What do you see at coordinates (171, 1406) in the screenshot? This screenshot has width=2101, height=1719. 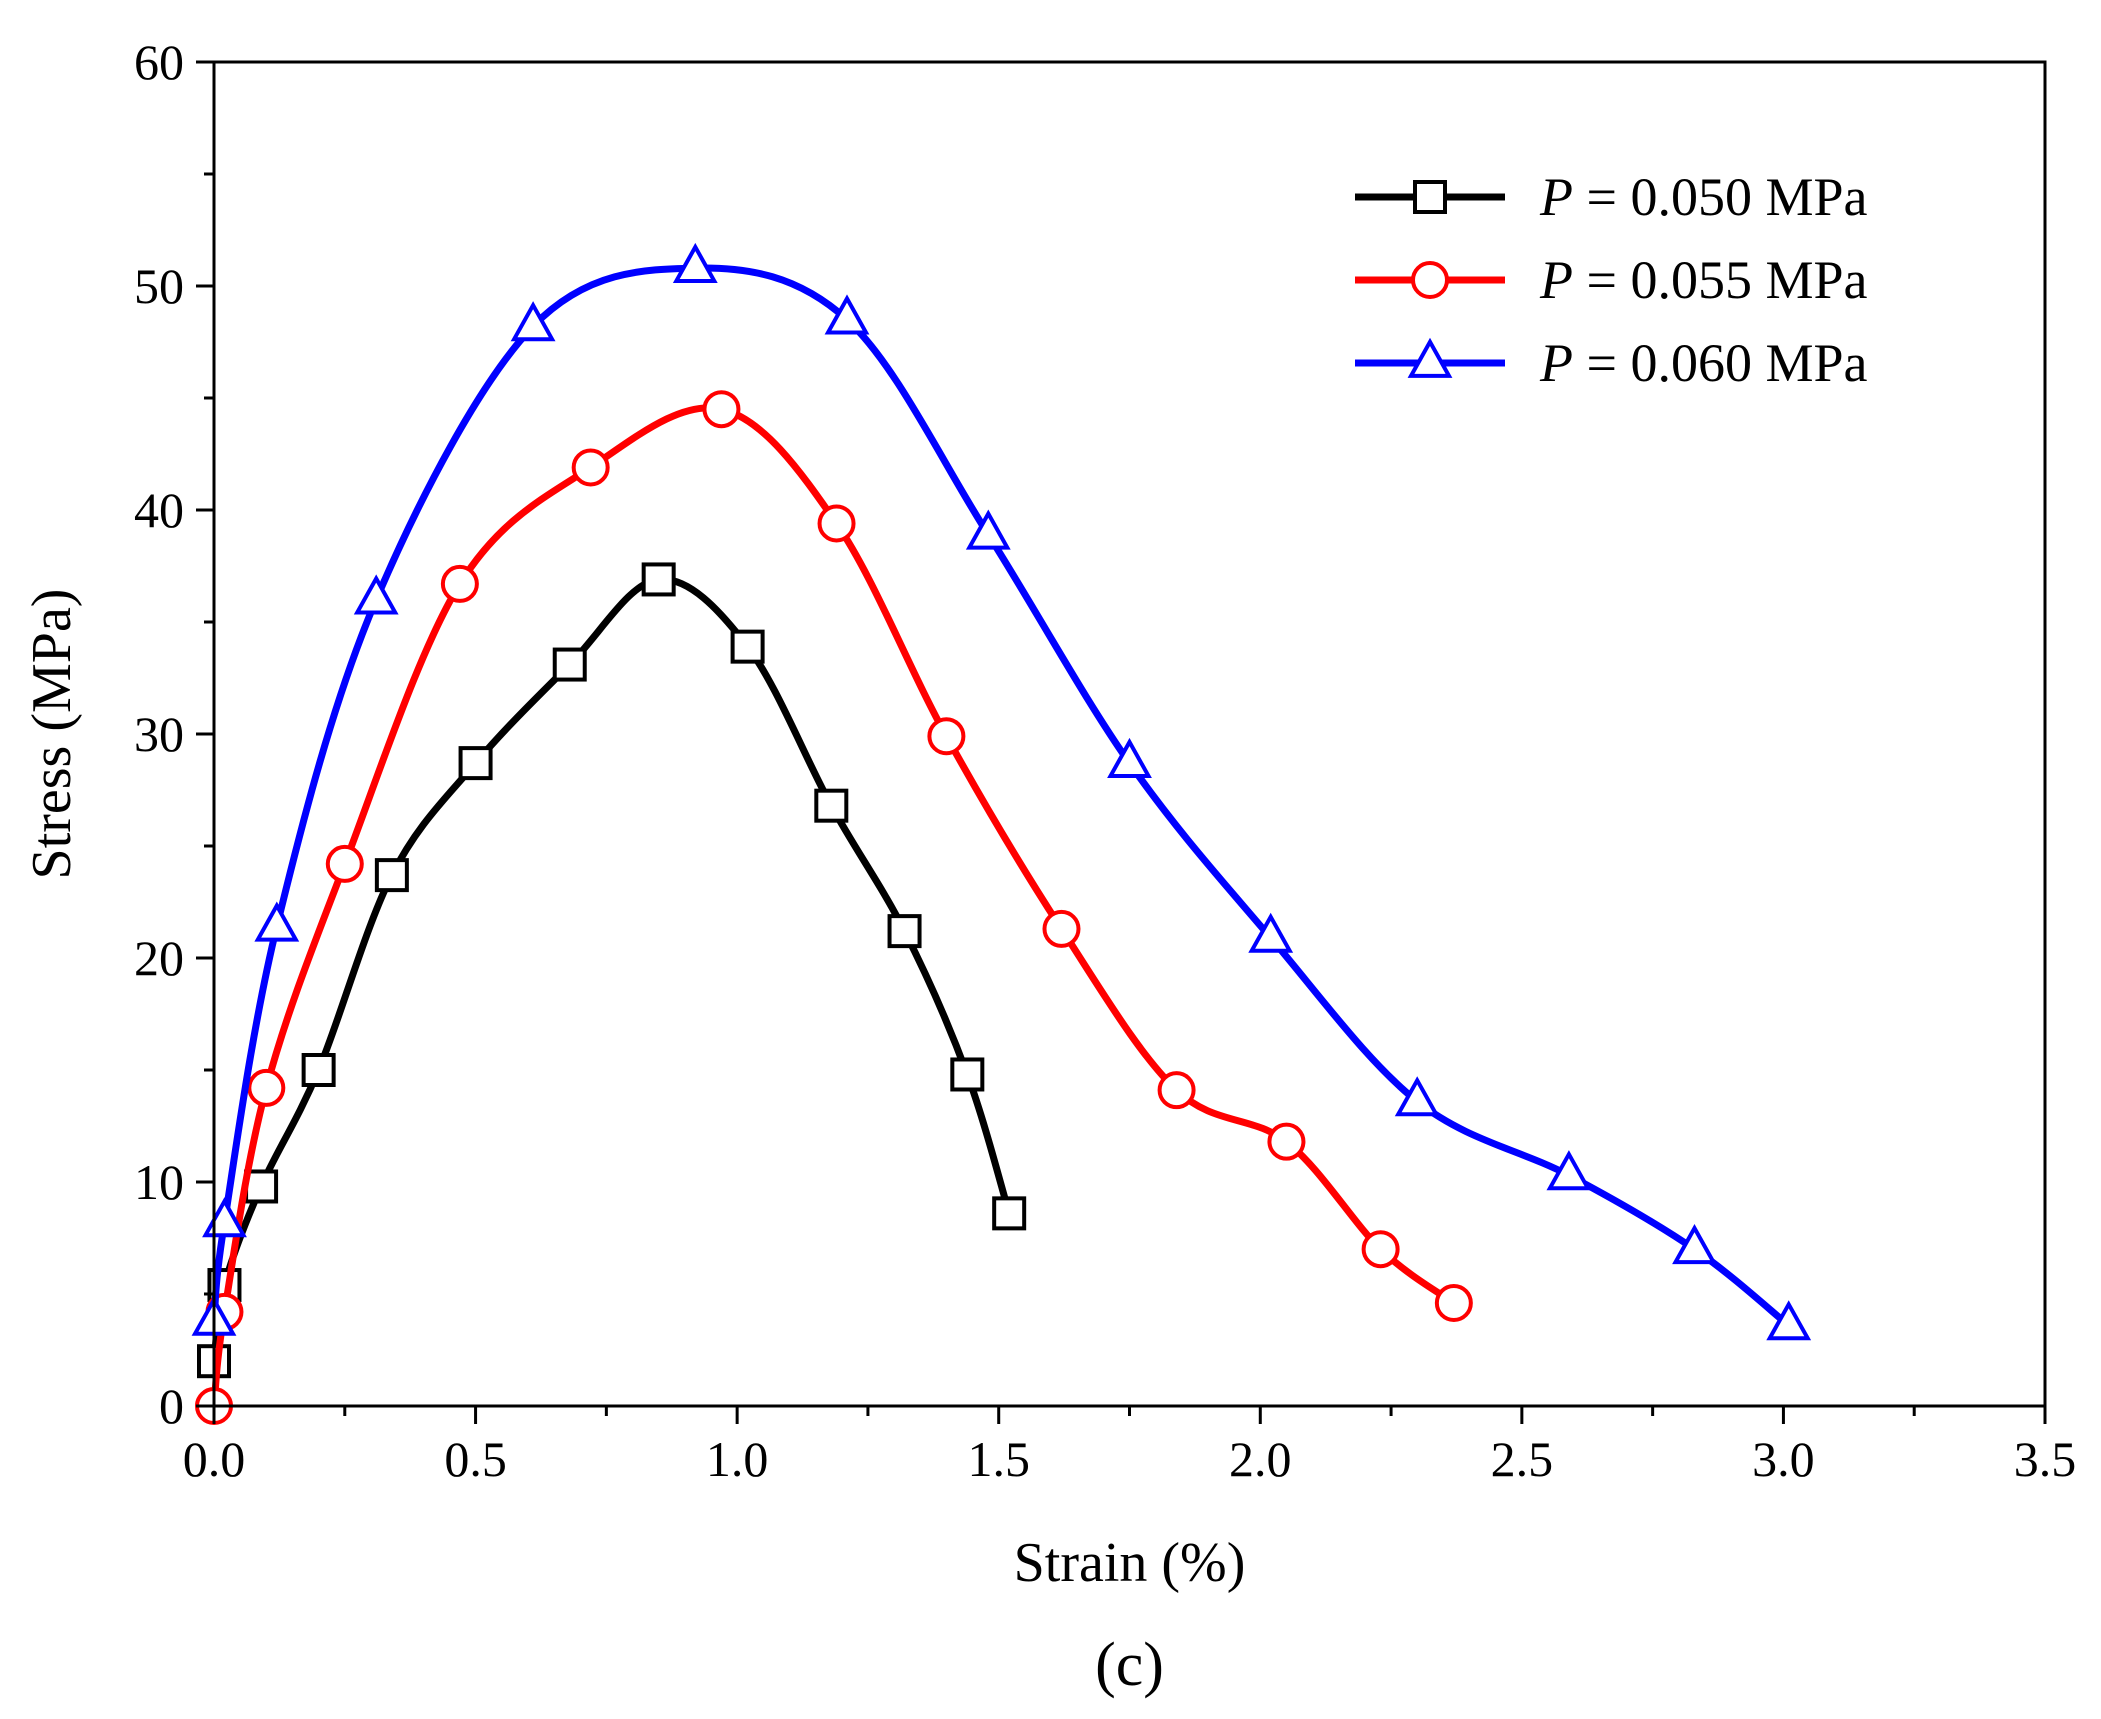 I see `y-tick-label: 0` at bounding box center [171, 1406].